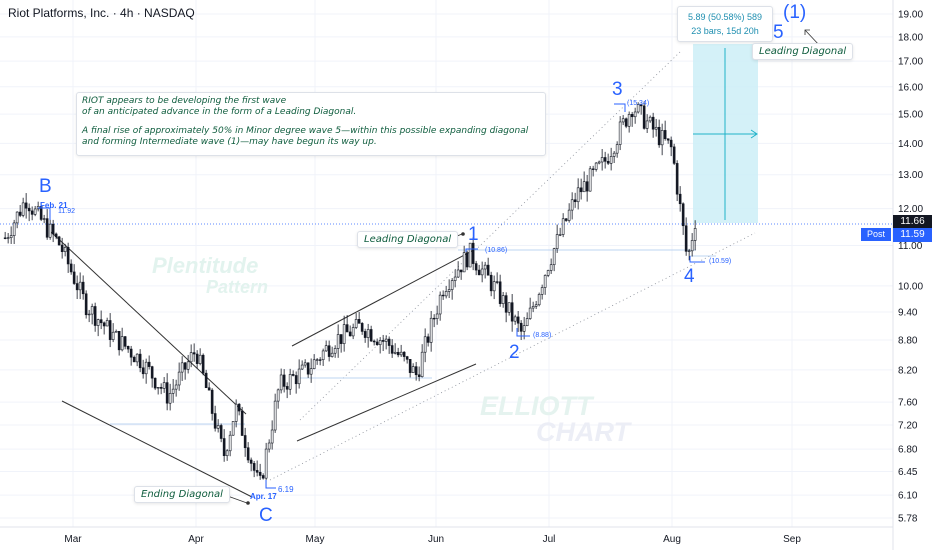 The width and height of the screenshot is (932, 550). Describe the element at coordinates (725, 17) in the screenshot. I see `measure-line-1: 5.89 (50.58%) 589` at that location.